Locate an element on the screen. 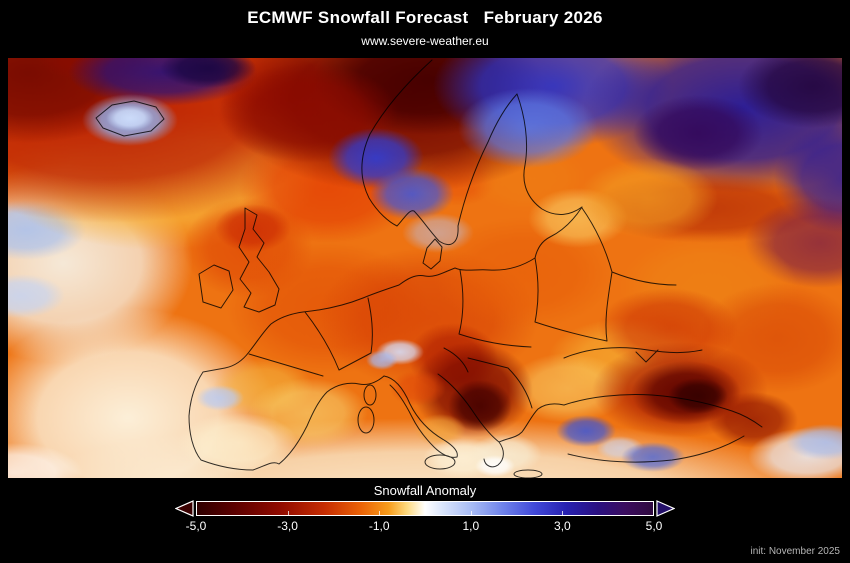 The height and width of the screenshot is (563, 850). colorbar is located at coordinates (425, 508).